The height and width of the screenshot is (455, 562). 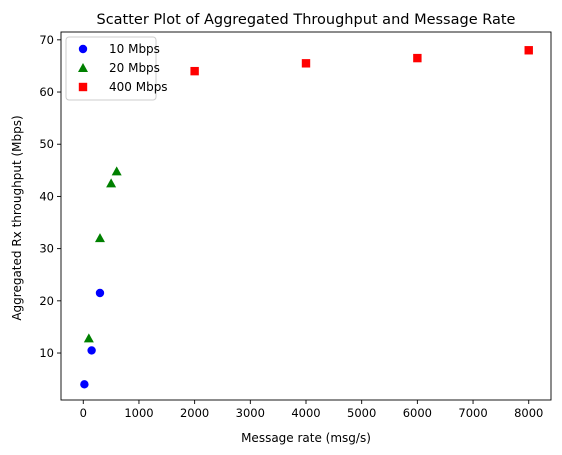 I want to click on x-axis-label: Message rate (msg/s), so click(x=306, y=438).